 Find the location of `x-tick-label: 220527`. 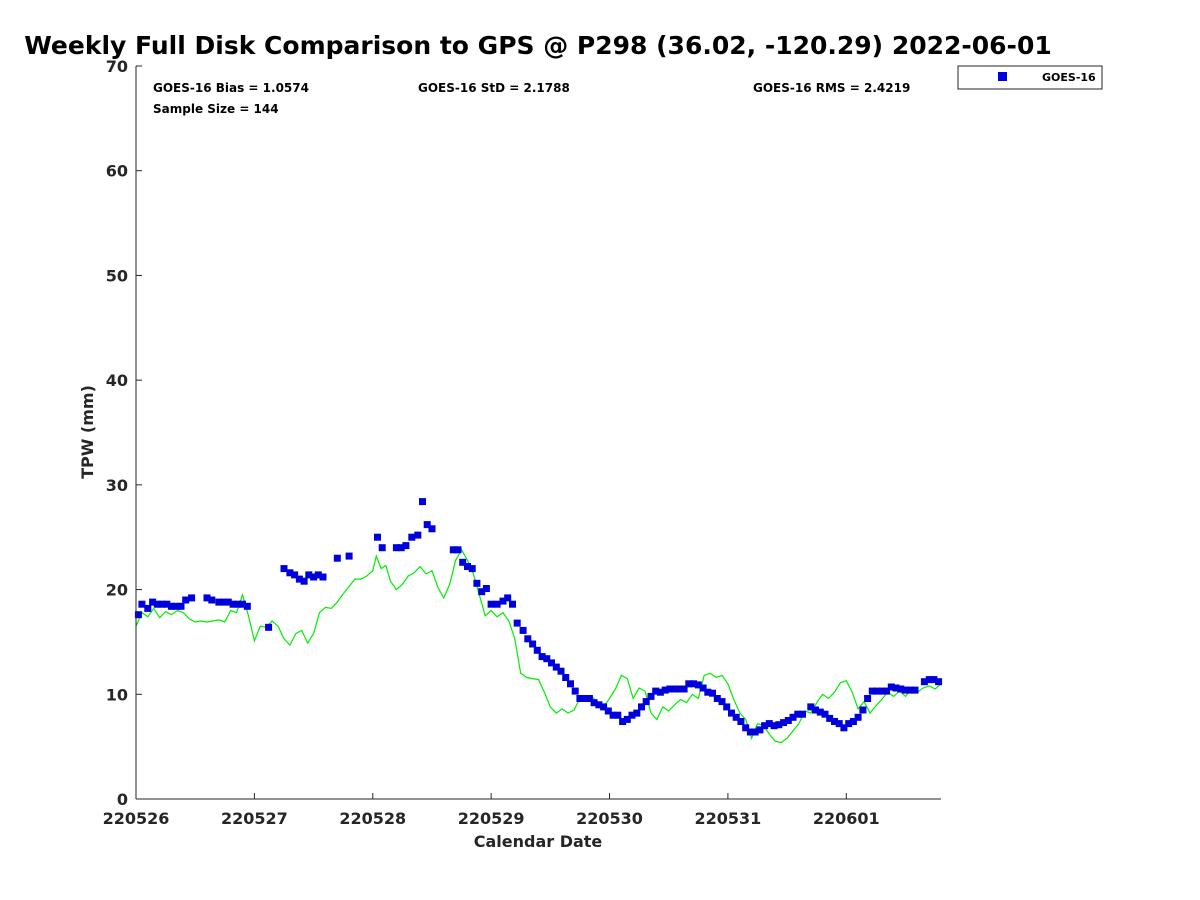

x-tick-label: 220527 is located at coordinates (254, 818).